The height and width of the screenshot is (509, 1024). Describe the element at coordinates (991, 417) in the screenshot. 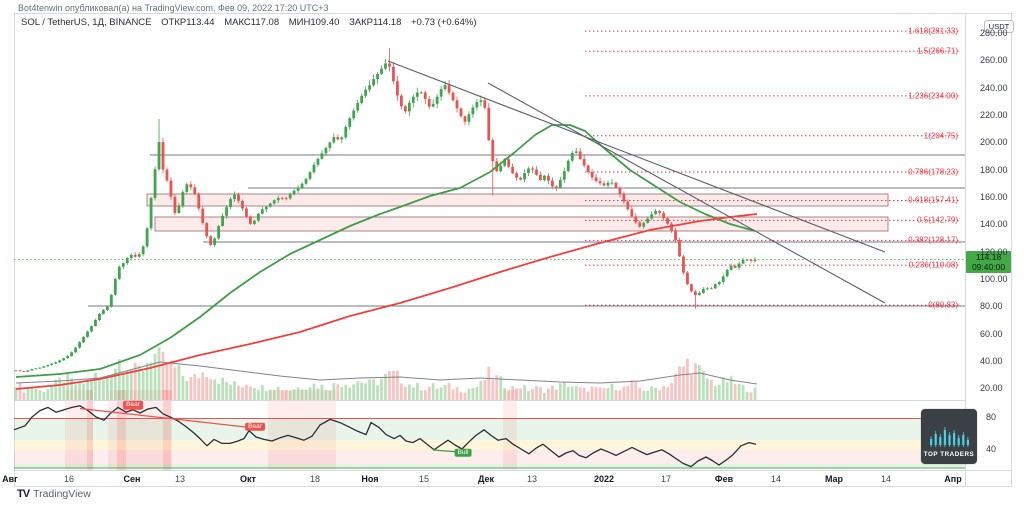

I see `rsi-axis-label: 80` at that location.